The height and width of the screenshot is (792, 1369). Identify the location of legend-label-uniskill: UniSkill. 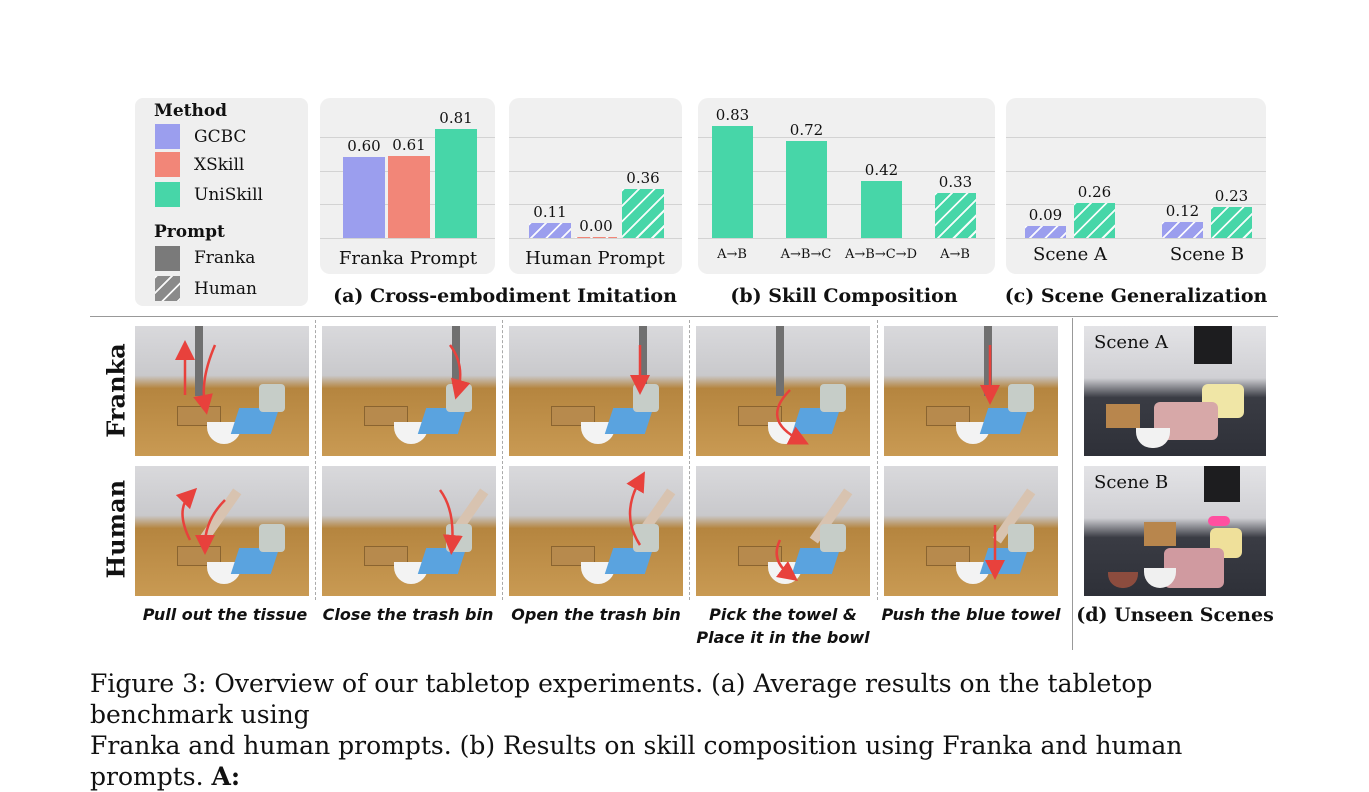
(228, 195).